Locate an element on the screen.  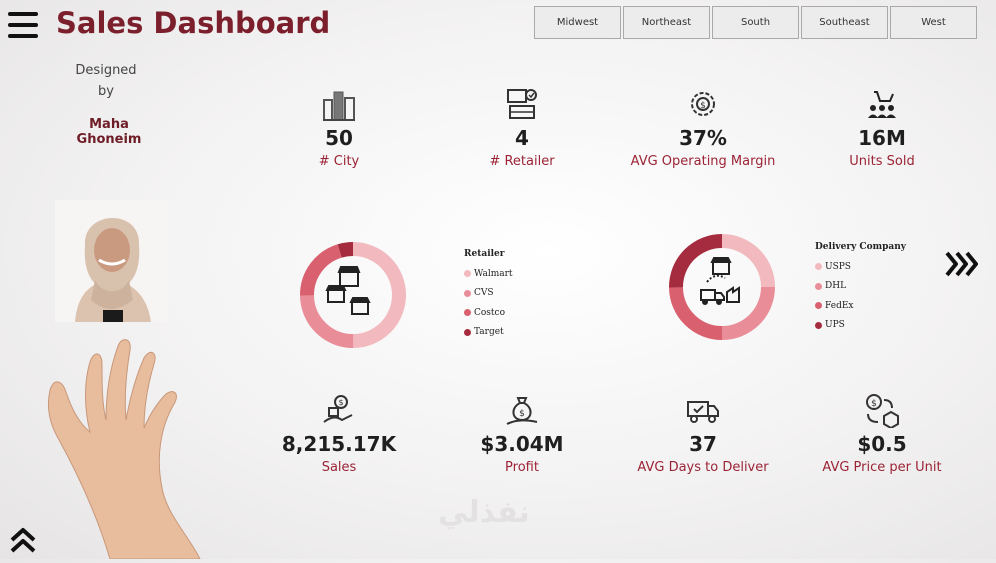
legend-item: CVS is located at coordinates (488, 294).